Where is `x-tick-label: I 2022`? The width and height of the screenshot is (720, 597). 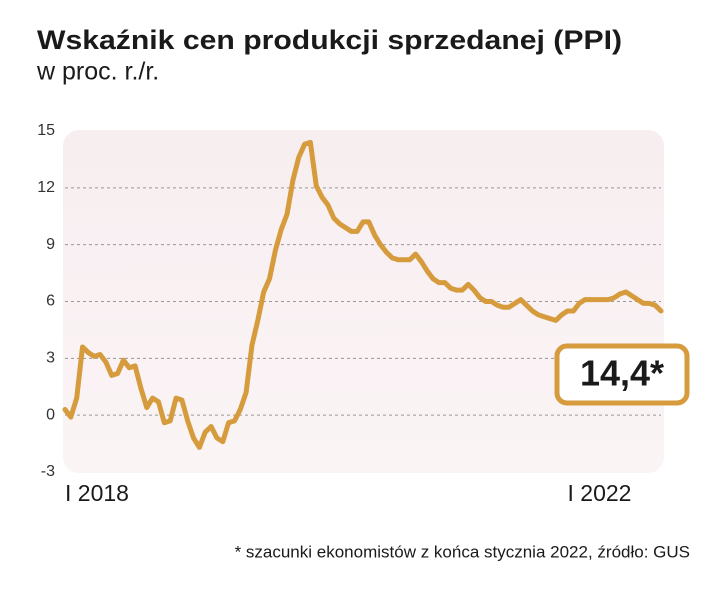 x-tick-label: I 2022 is located at coordinates (600, 493).